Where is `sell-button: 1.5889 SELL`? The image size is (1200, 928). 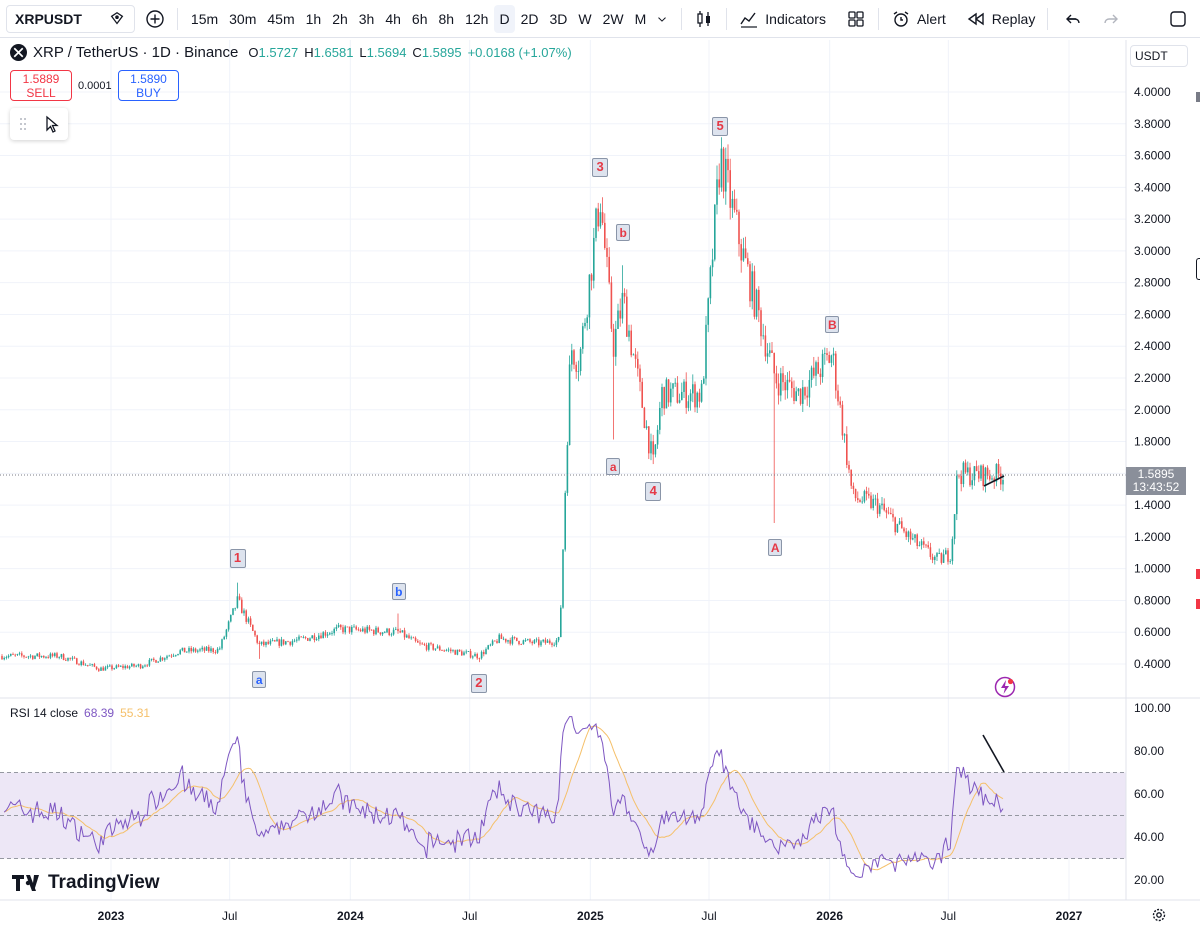 sell-button: 1.5889 SELL is located at coordinates (41, 85).